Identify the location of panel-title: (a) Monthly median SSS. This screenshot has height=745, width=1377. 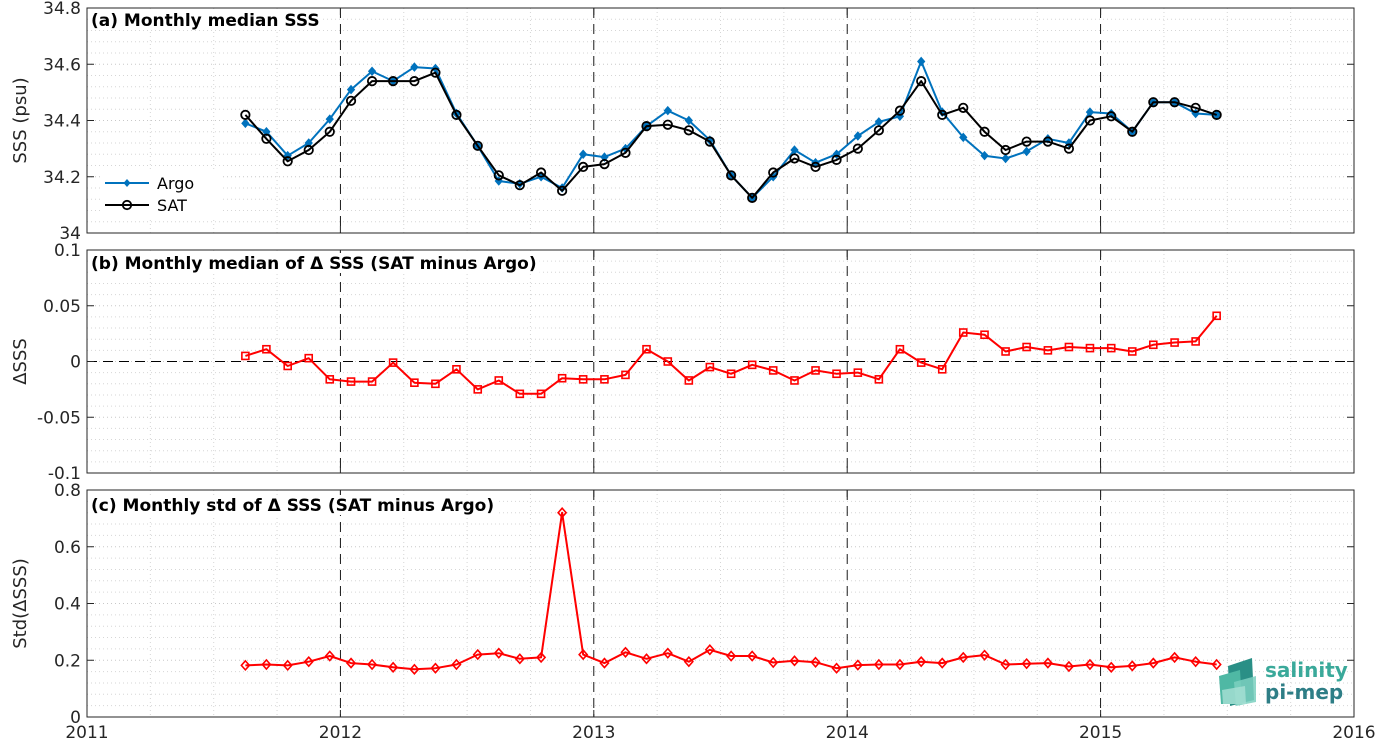
(205, 21).